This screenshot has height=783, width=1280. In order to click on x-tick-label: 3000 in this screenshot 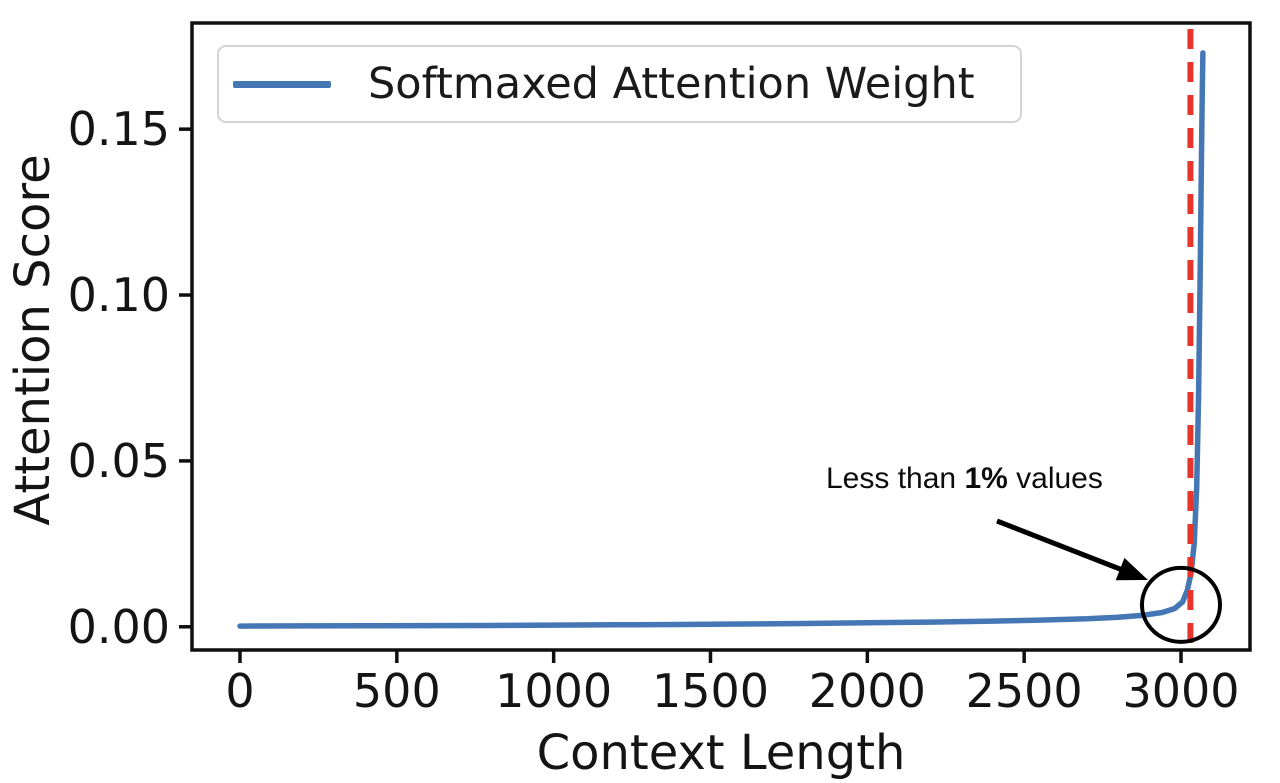, I will do `click(1180, 691)`.